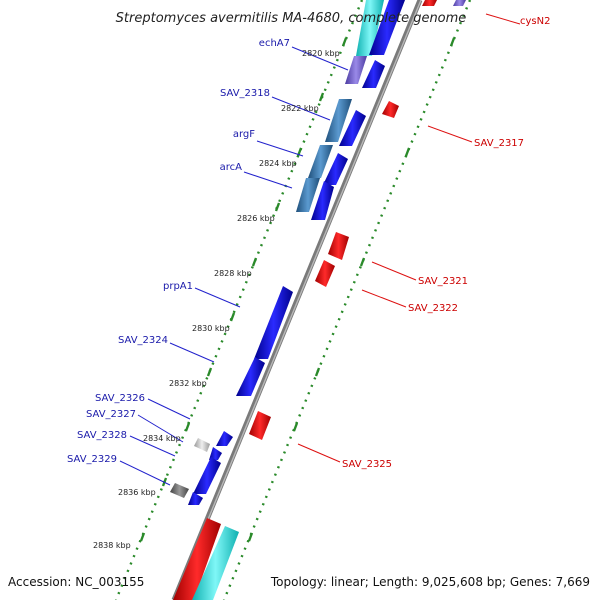 Image resolution: width=600 pixels, height=600 pixels. I want to click on gene-block-cyan-bottom, so click(215, 563).